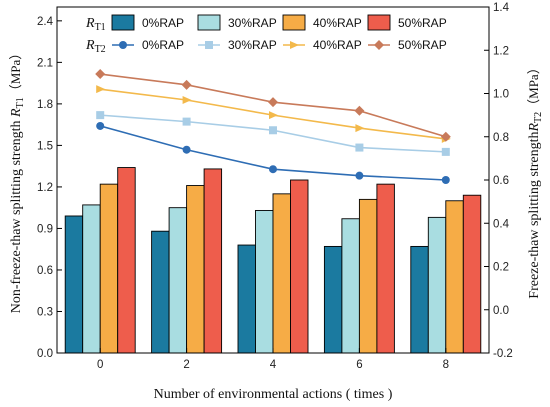 The height and width of the screenshot is (407, 550). I want to click on y-right-tick-label: -0.2, so click(503, 354).